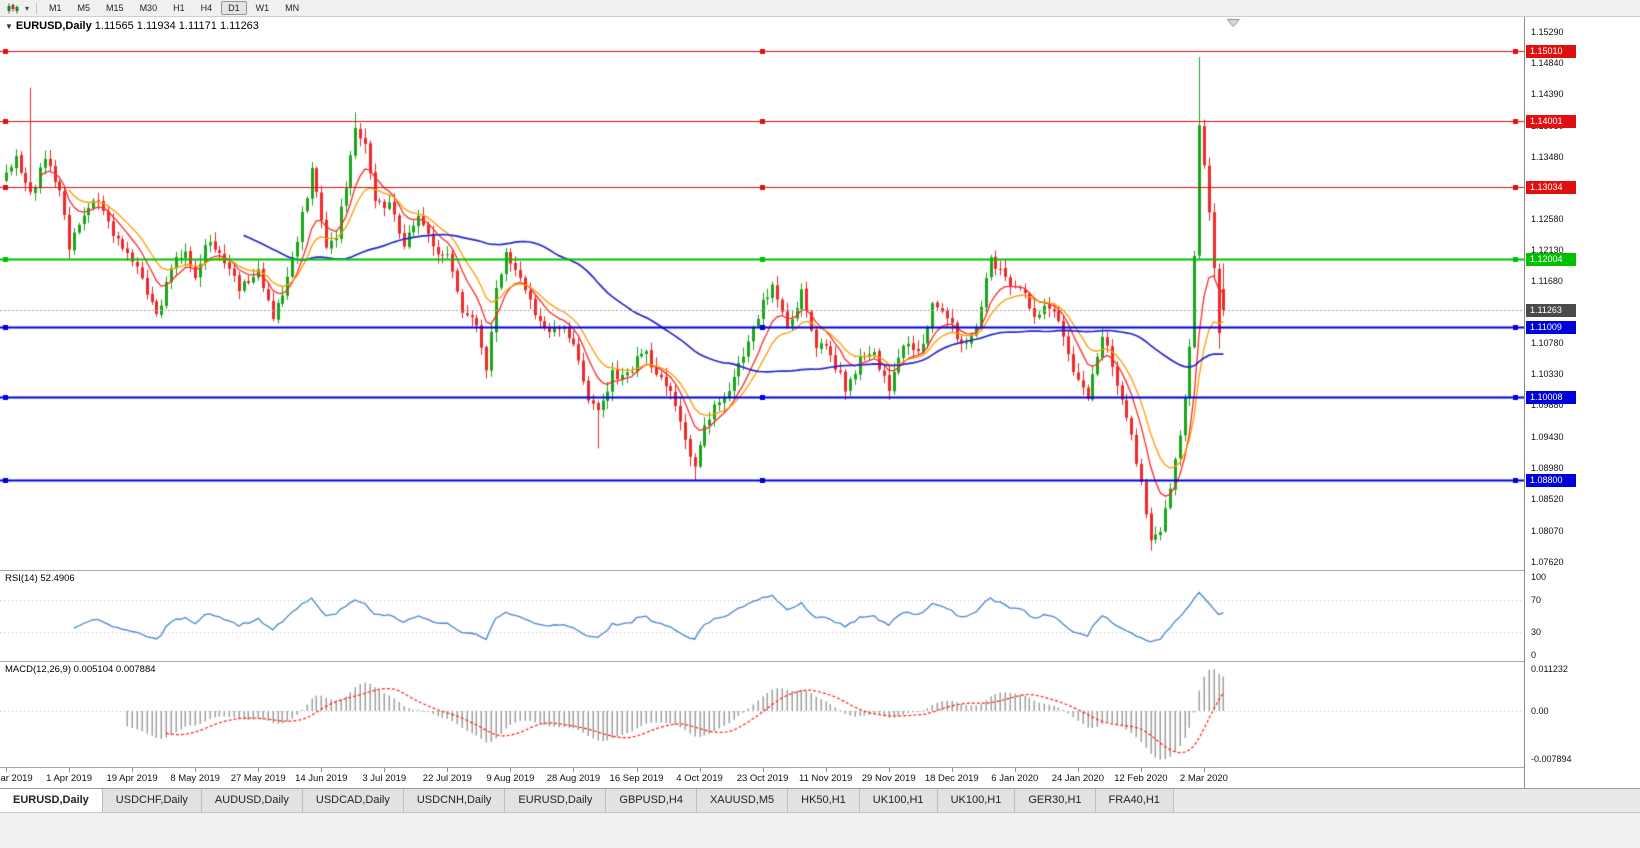  Describe the element at coordinates (80, 669) in the screenshot. I see `macd-label: MACD(12,26,9) 0.005104 0.007884` at that location.